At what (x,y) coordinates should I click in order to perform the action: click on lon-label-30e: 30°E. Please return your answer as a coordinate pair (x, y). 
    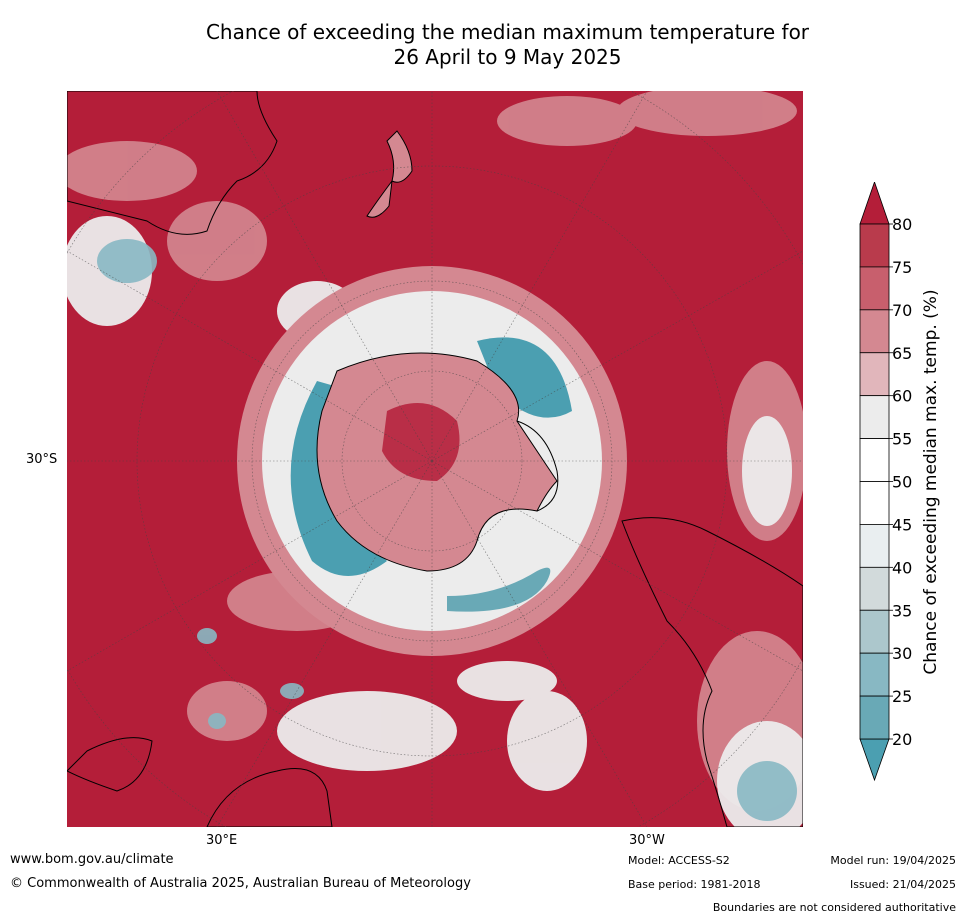
    Looking at the image, I should click on (222, 840).